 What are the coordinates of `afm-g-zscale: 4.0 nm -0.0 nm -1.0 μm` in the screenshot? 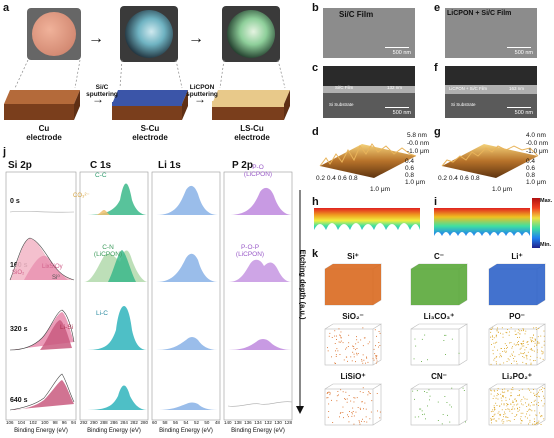 It's located at (537, 144).